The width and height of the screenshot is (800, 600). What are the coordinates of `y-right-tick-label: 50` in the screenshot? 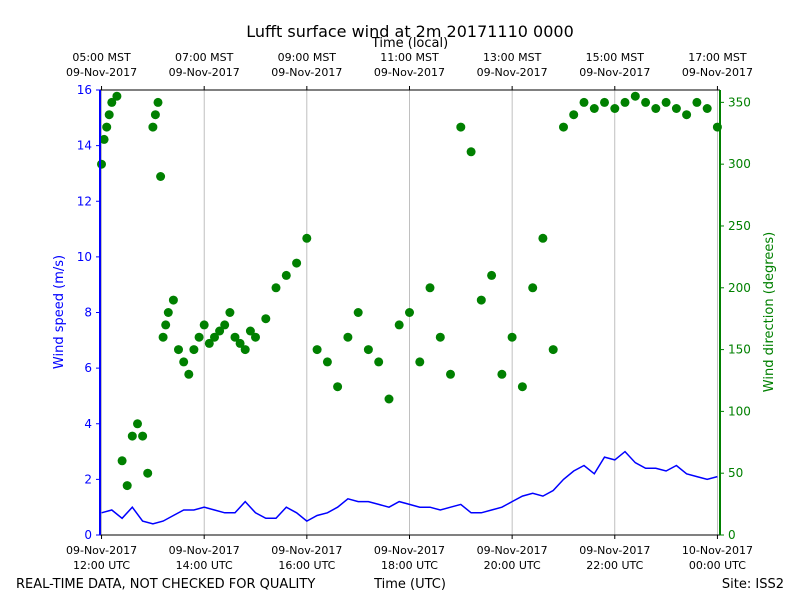 It's located at (735, 473).